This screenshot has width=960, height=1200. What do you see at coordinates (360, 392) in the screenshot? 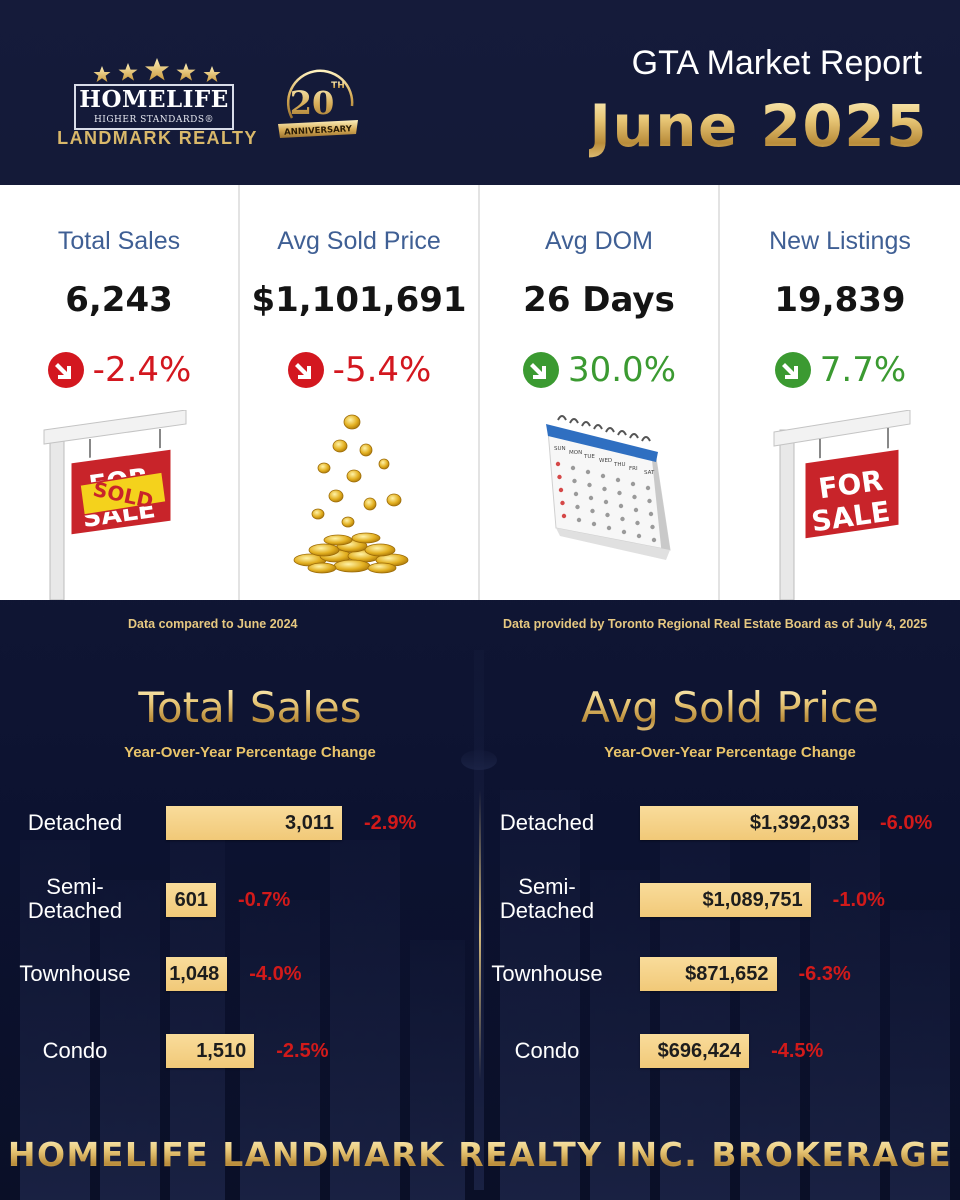
I see `kpi-card-avg-sold-price: Avg Sold Price $1,101,691 -5.4%` at bounding box center [360, 392].